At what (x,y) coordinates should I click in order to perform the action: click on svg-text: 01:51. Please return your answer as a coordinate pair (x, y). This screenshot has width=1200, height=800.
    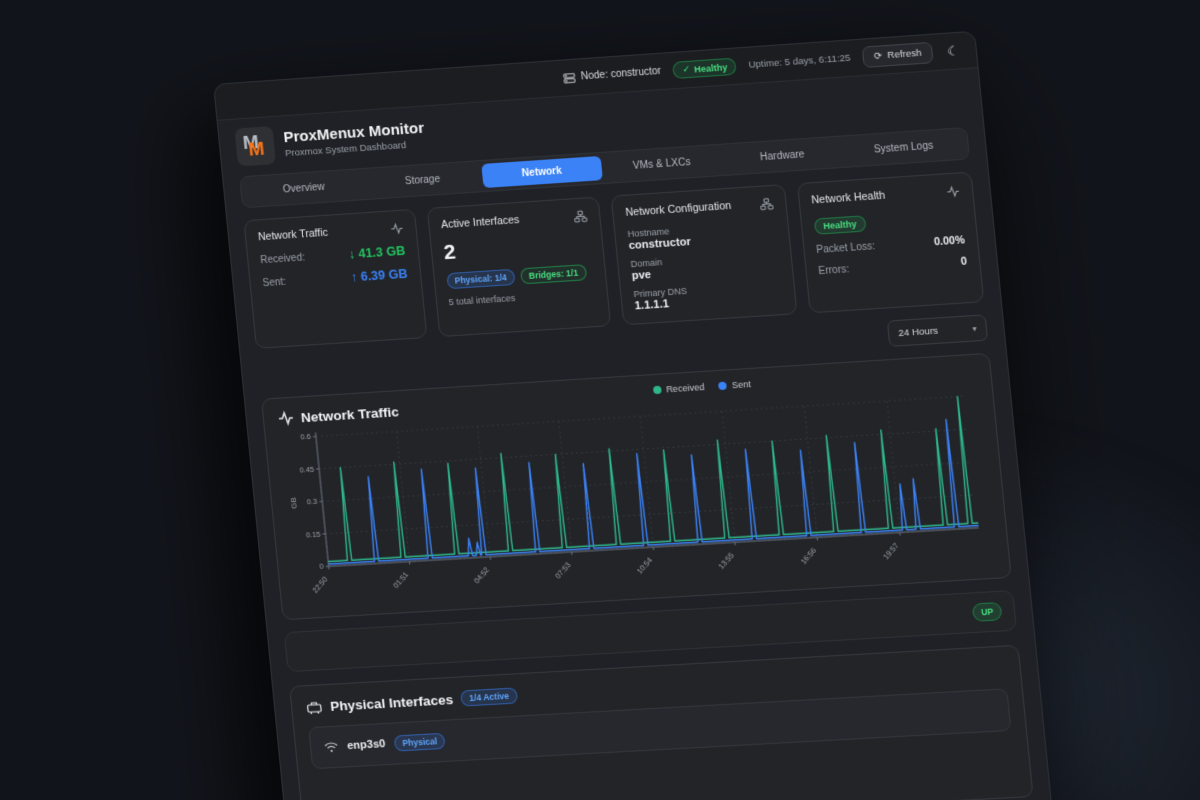
    Looking at the image, I should click on (400, 580).